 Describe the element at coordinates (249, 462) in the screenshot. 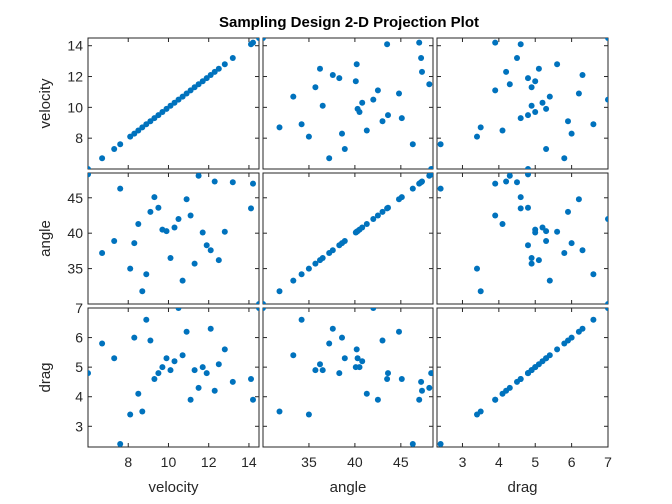

I see `x-tick-label: 14` at that location.